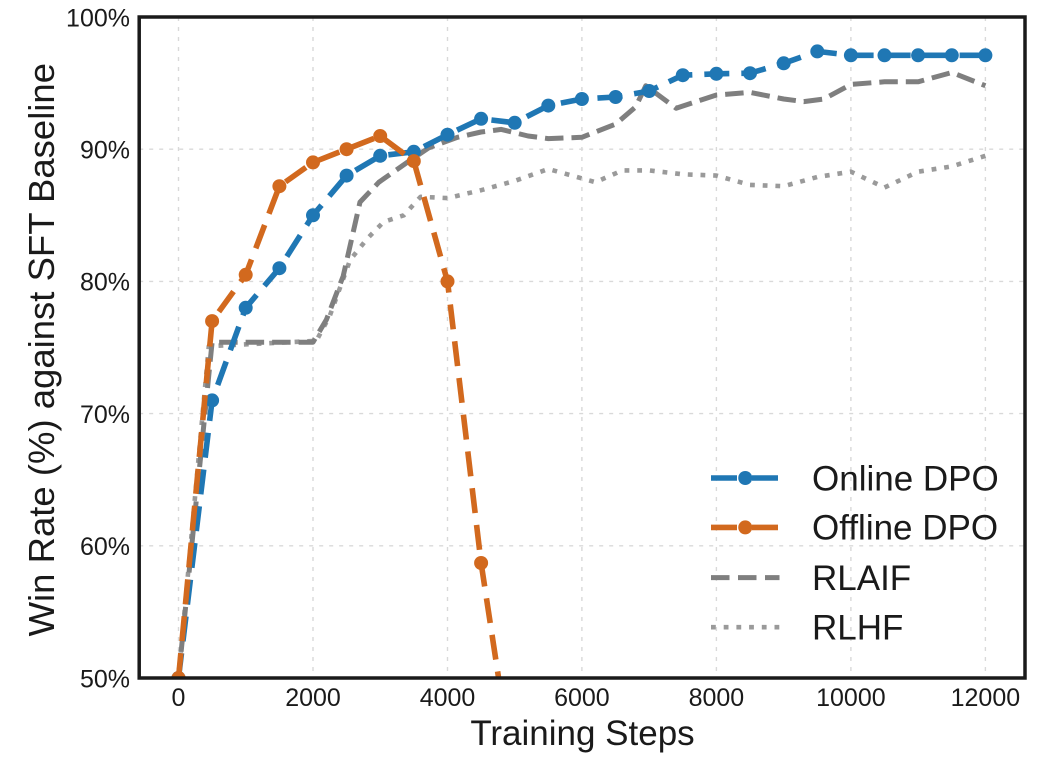 The image size is (1060, 771). I want to click on svg-text: Online DPO, so click(905, 478).